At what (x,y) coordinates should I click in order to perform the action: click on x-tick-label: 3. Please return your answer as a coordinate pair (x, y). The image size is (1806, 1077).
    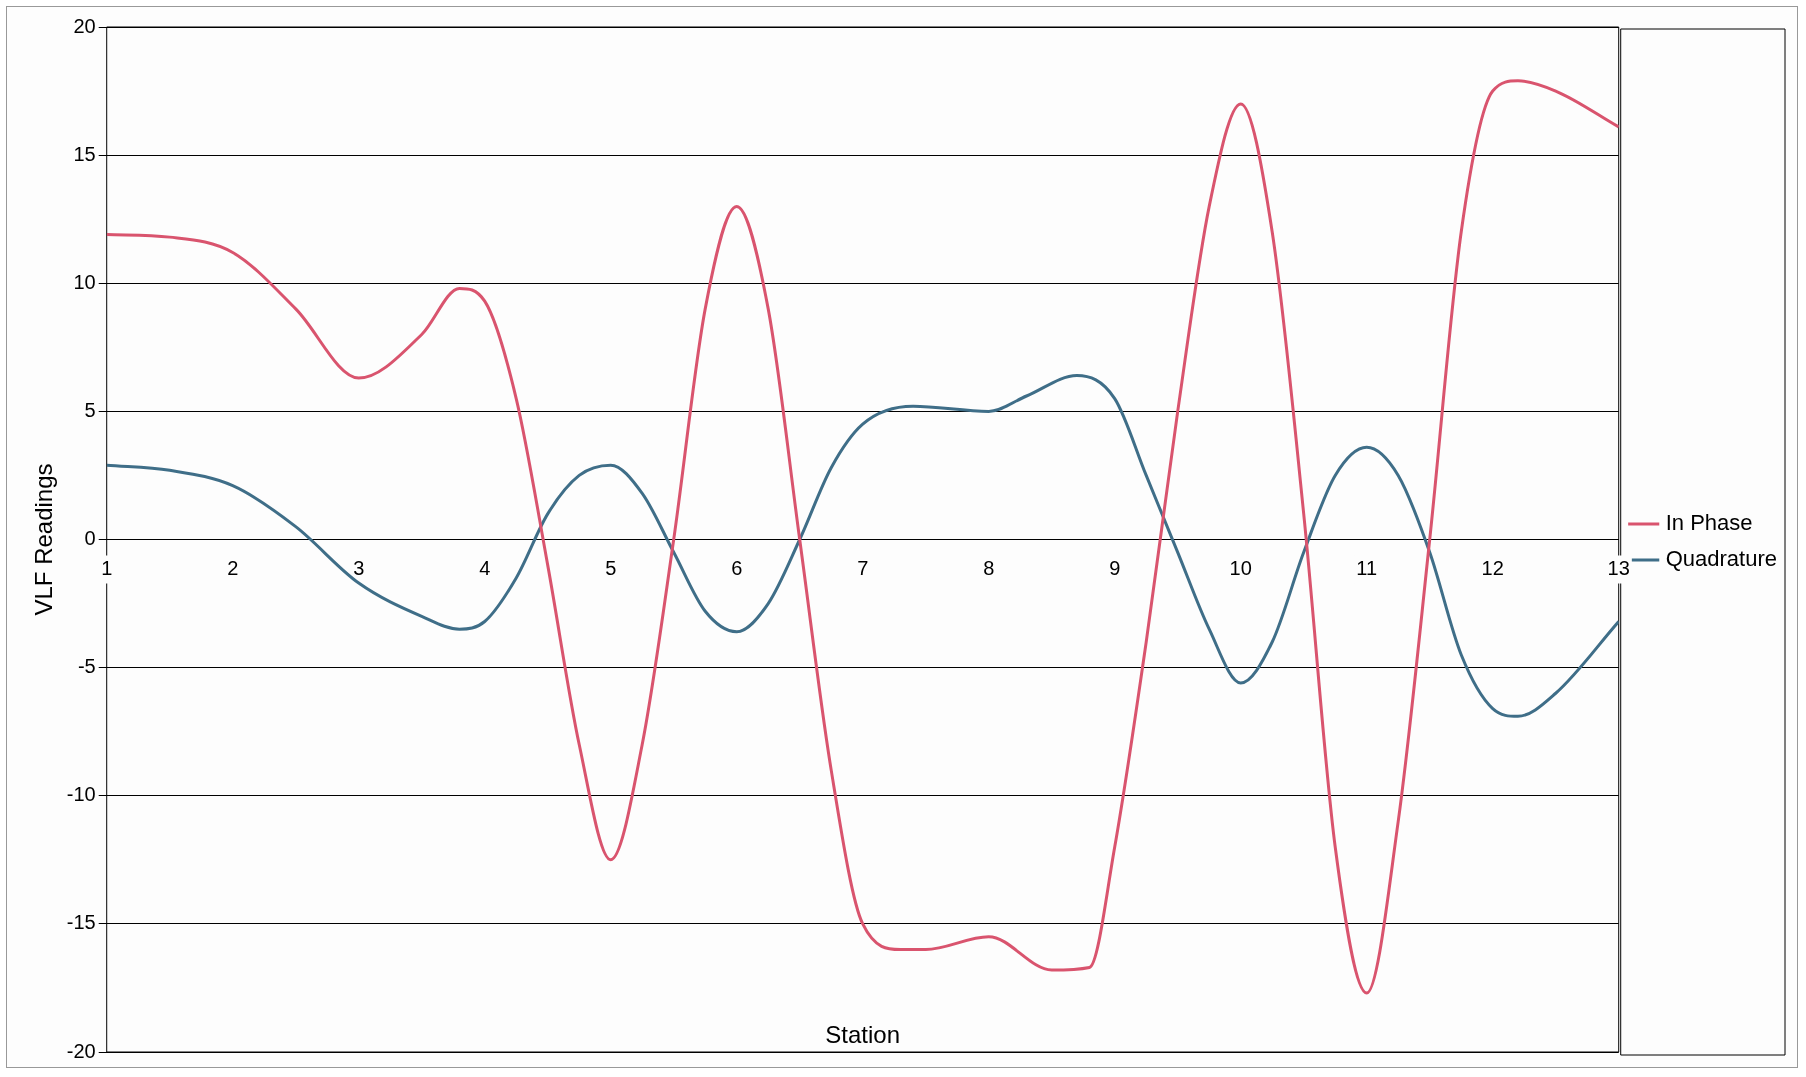
    Looking at the image, I should click on (359, 568).